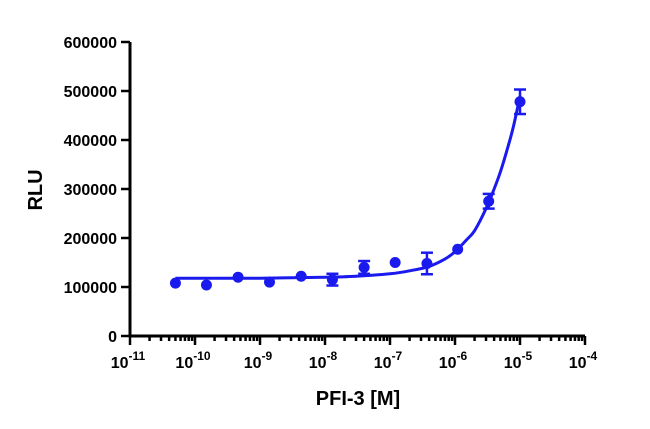 The height and width of the screenshot is (429, 650). Describe the element at coordinates (90, 43) in the screenshot. I see `y-tick-label: 600000` at that location.